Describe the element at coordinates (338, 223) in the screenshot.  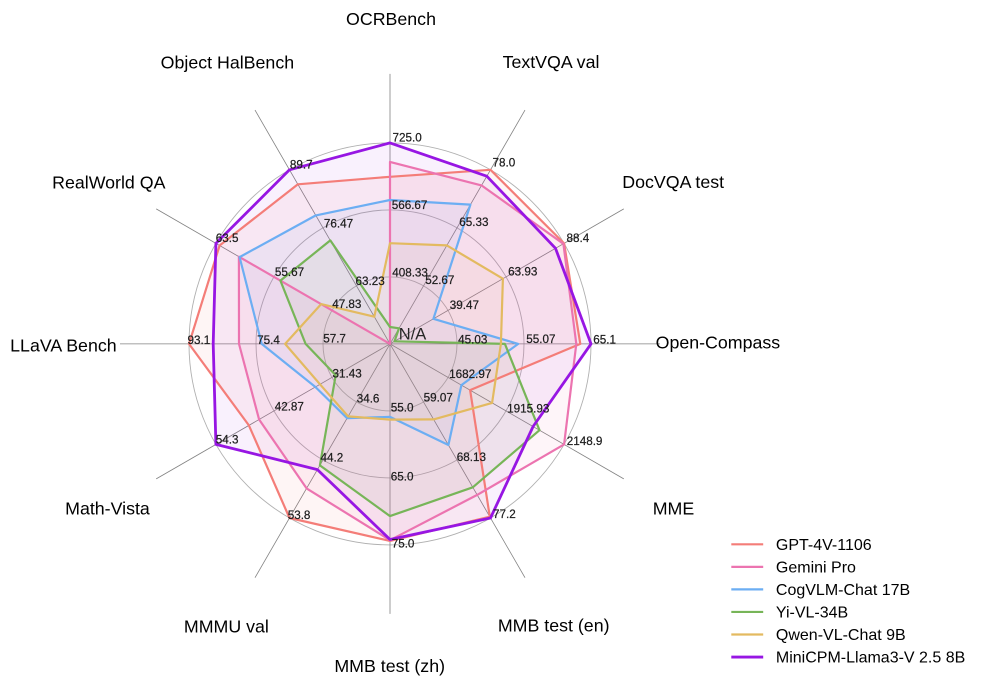
I see `svg-text: 76.47` at that location.